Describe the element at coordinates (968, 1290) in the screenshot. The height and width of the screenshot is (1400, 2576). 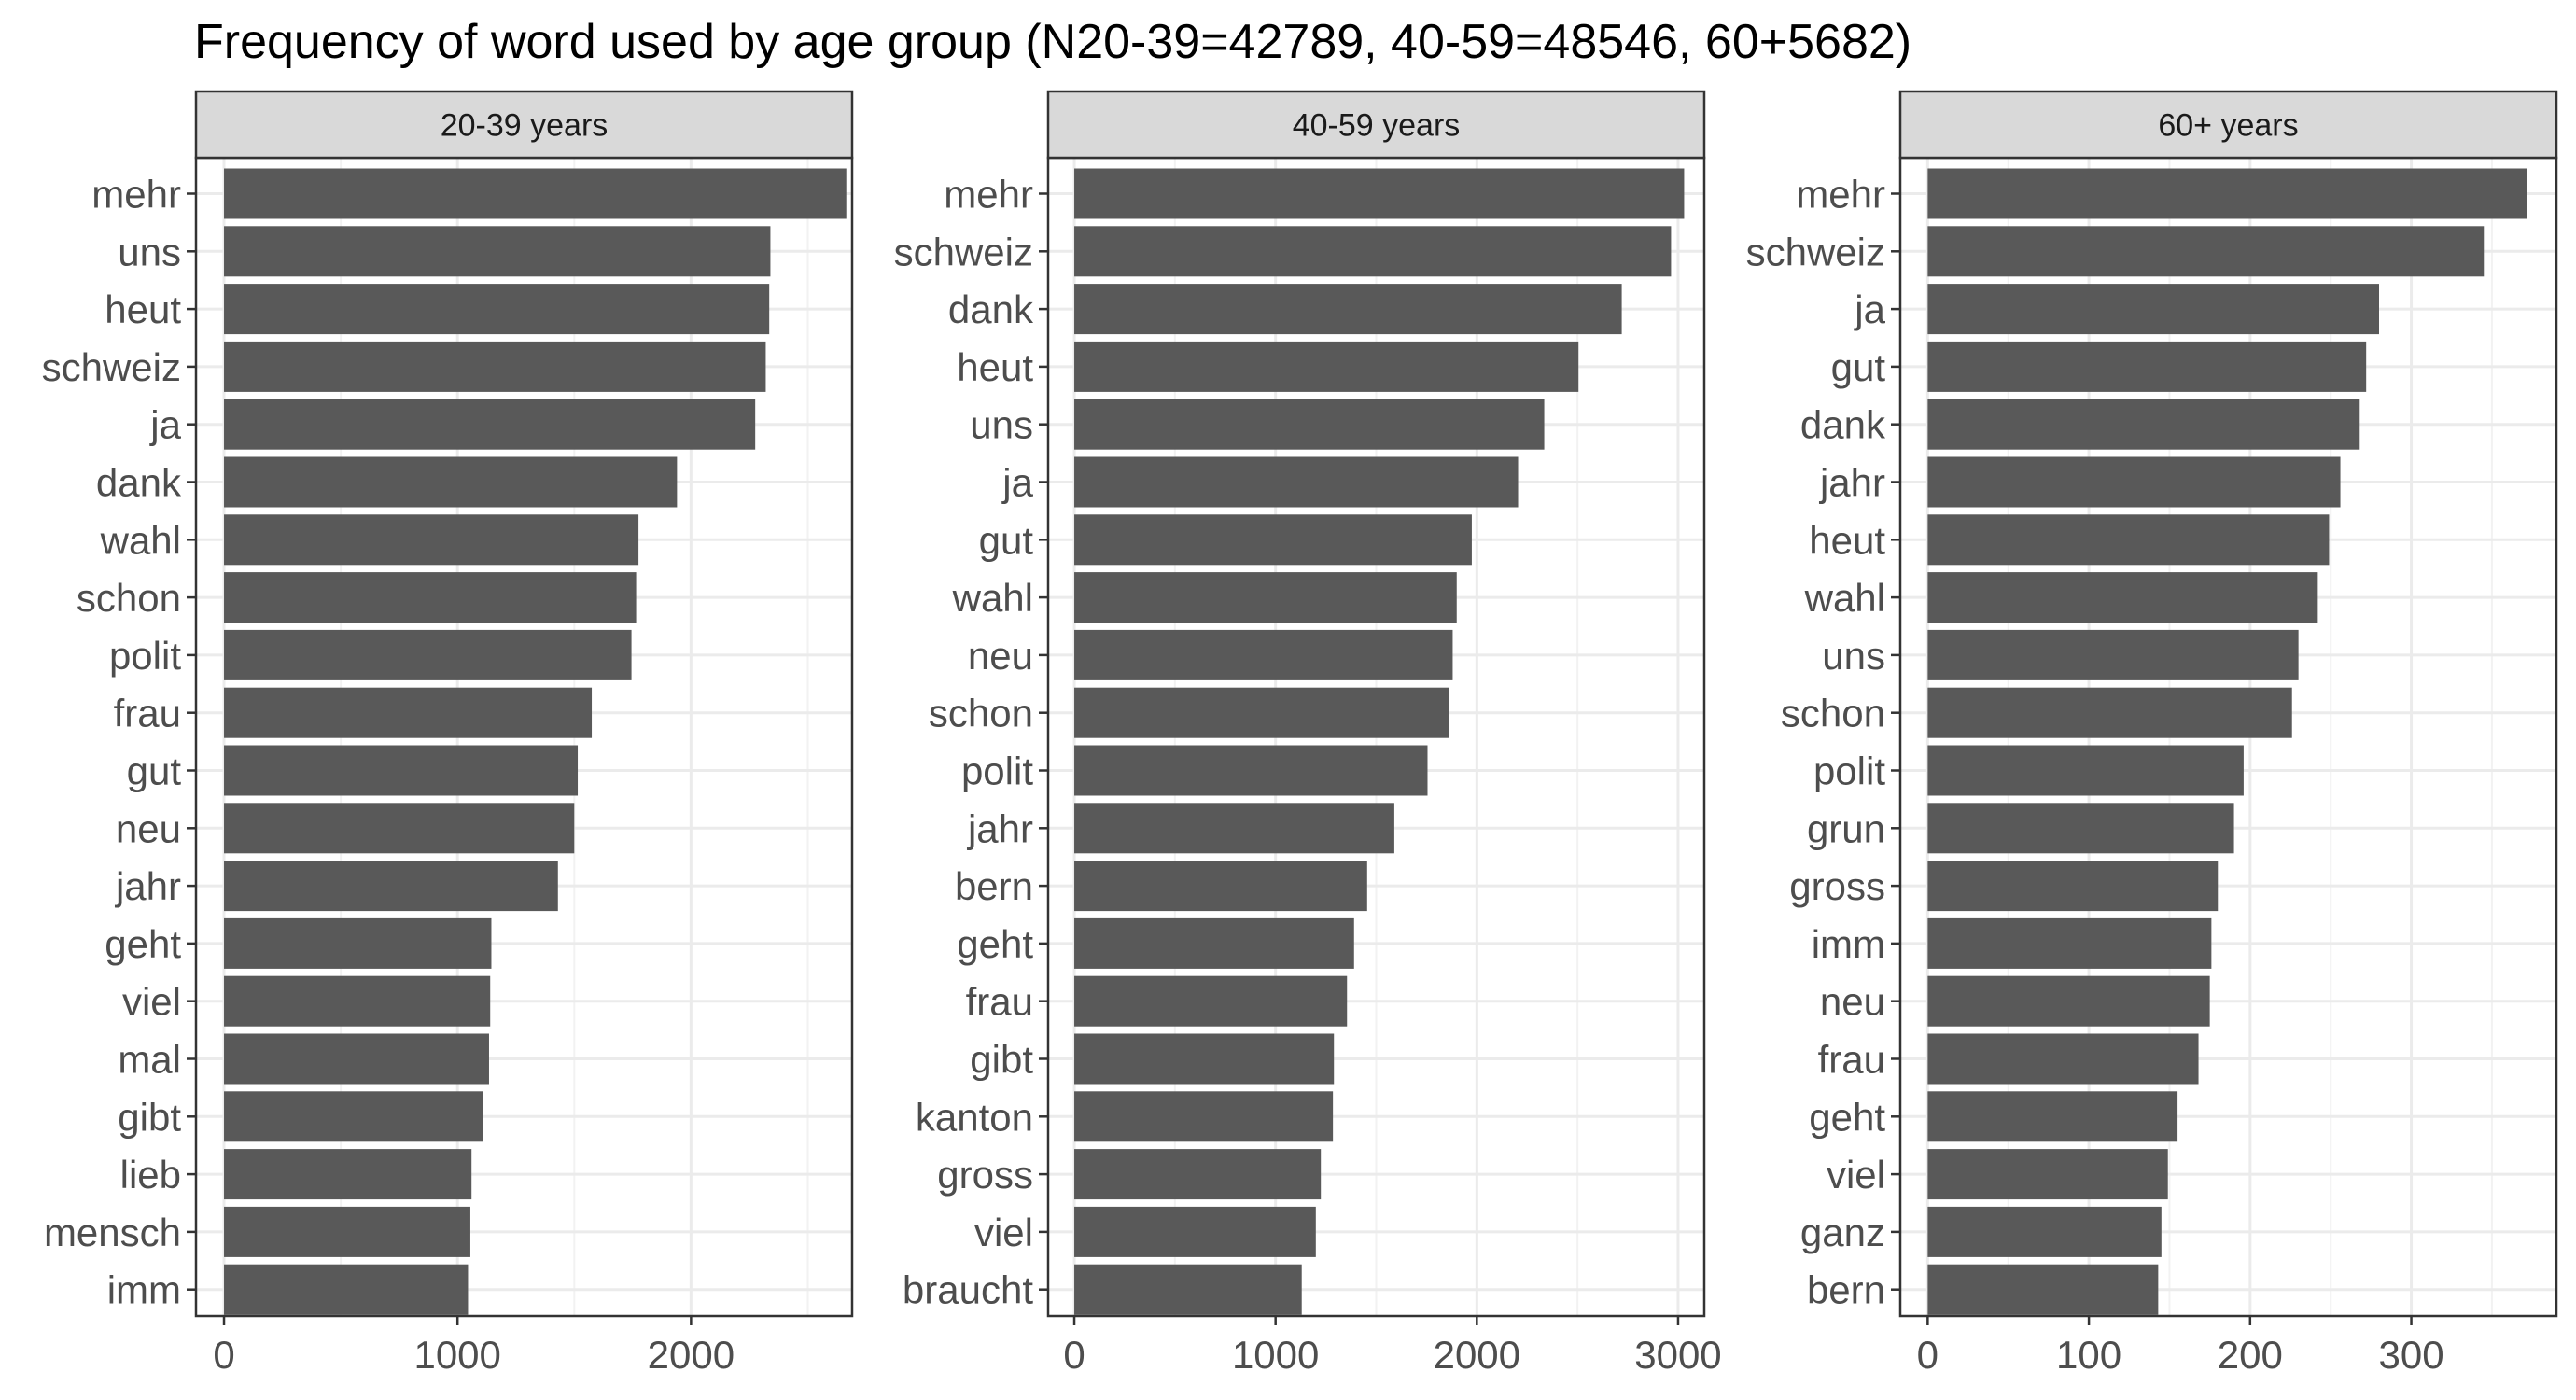
I see `y-tick-label: braucht` at that location.